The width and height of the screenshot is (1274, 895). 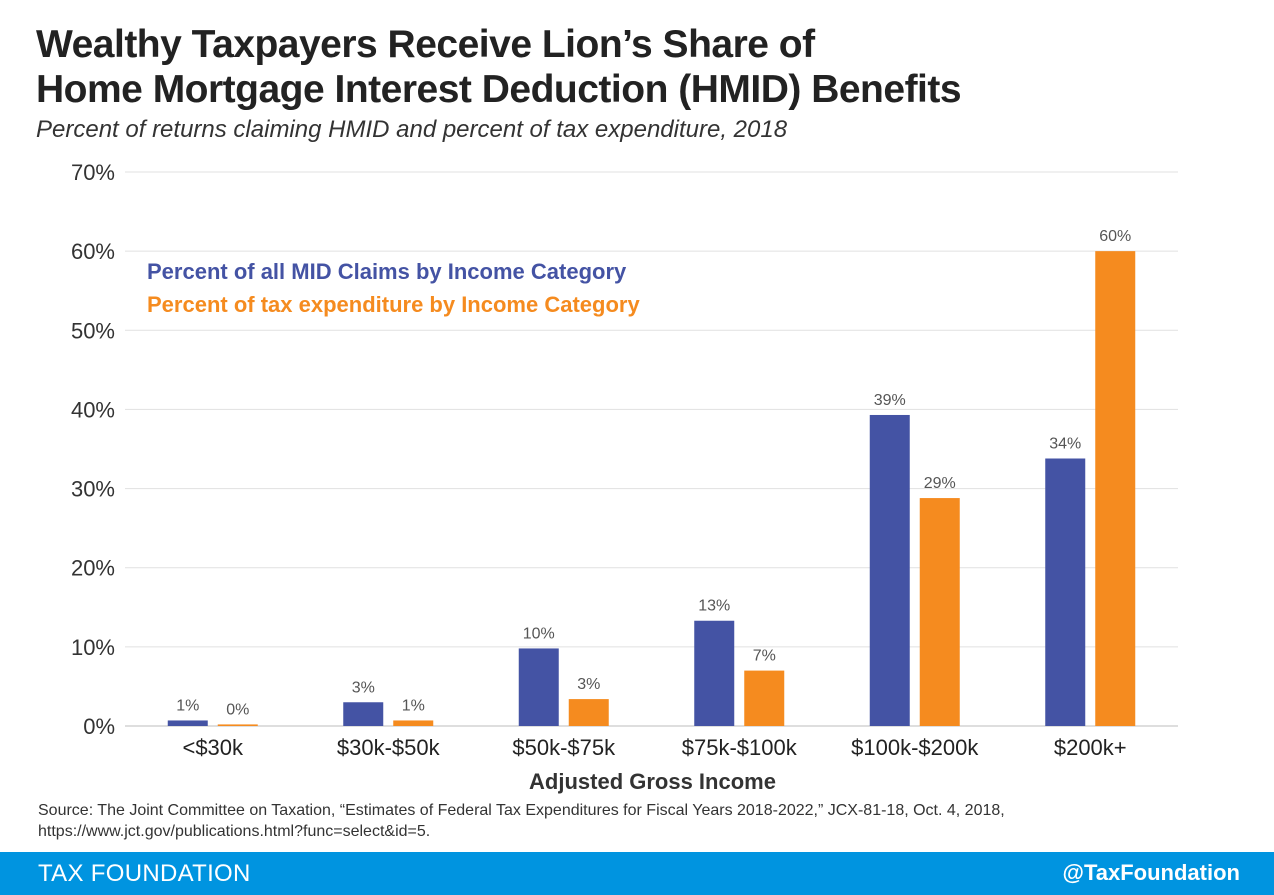 I want to click on x-tick-label: <$30k, so click(x=213, y=747).